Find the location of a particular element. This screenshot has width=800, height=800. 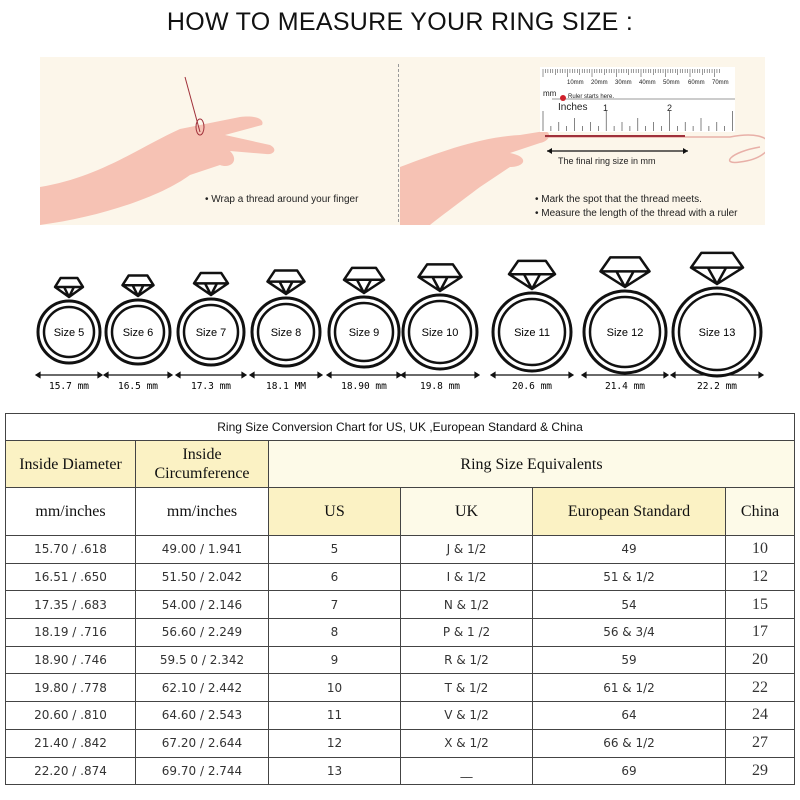

ring-size-label: Size 6 is located at coordinates (138, 333).